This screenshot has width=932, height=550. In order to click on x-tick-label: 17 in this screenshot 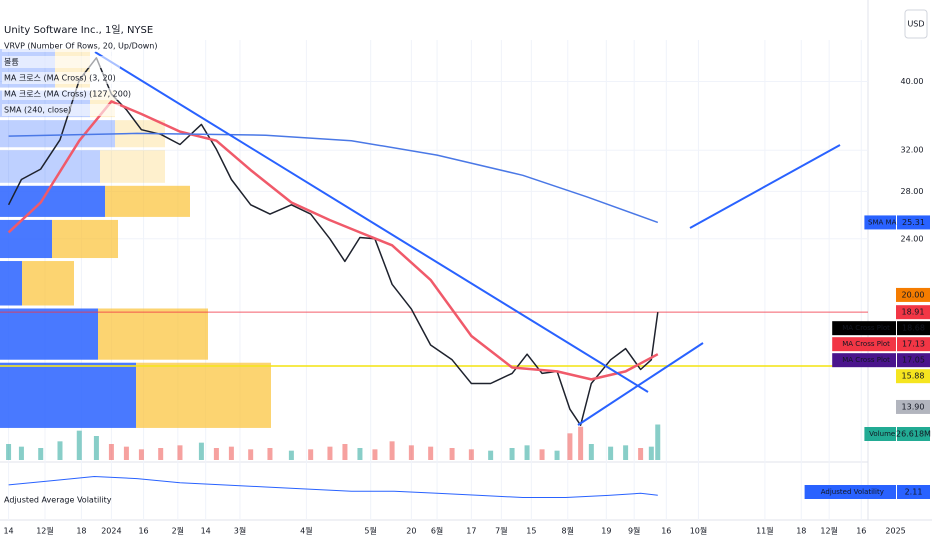, I will do `click(471, 531)`.